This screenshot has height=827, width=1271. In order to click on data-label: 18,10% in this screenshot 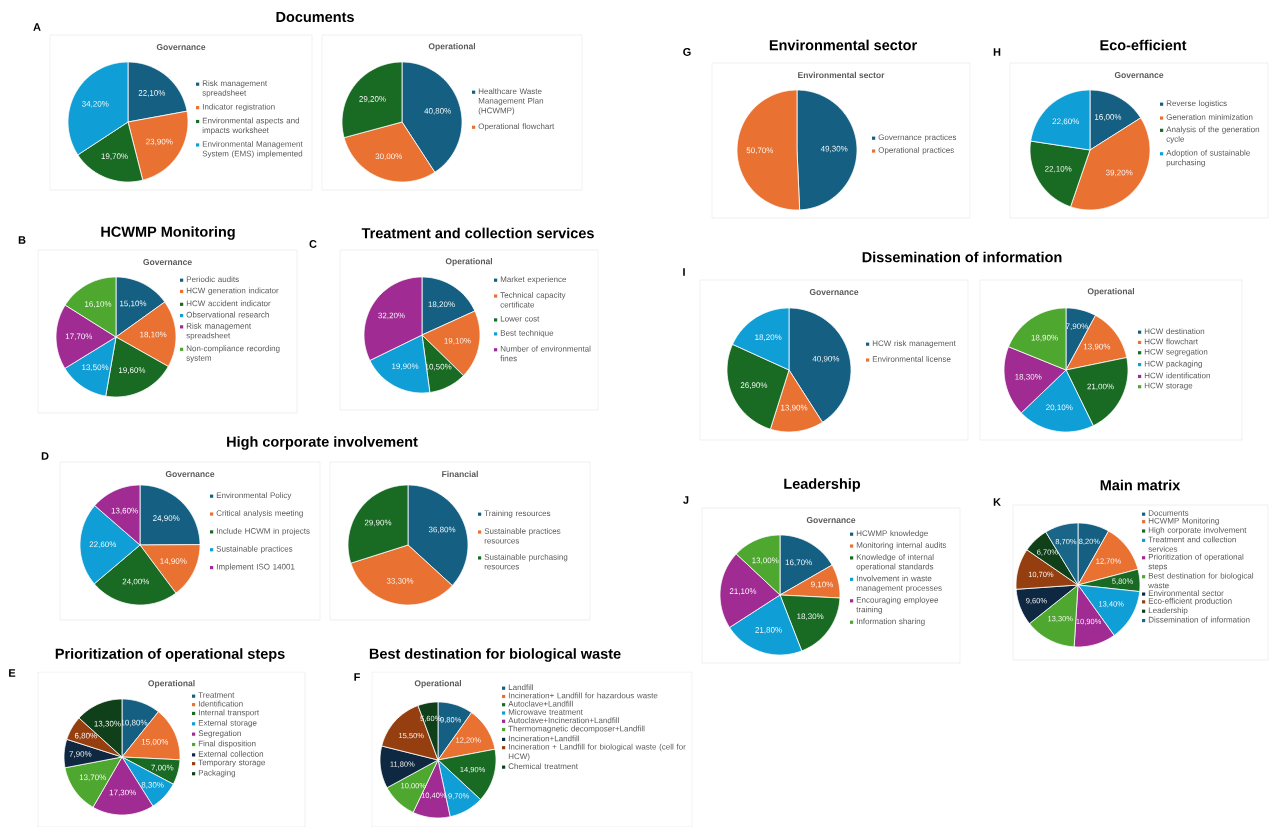, I will do `click(153, 335)`.